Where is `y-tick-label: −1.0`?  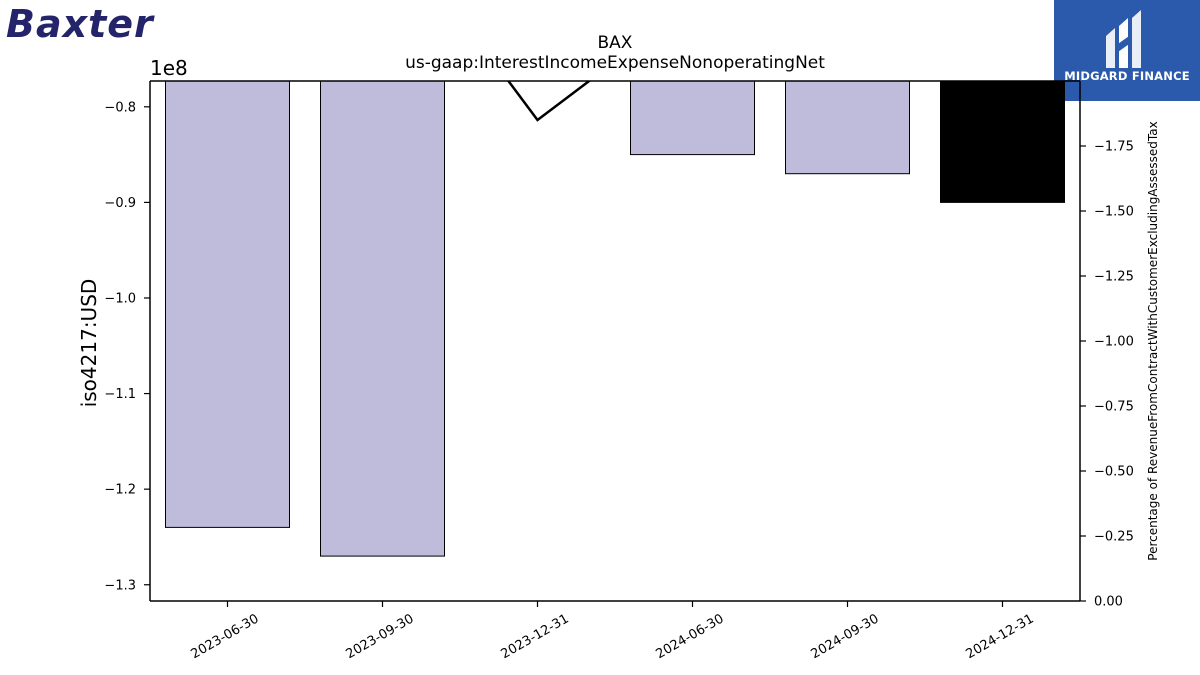 y-tick-label: −1.0 is located at coordinates (120, 298).